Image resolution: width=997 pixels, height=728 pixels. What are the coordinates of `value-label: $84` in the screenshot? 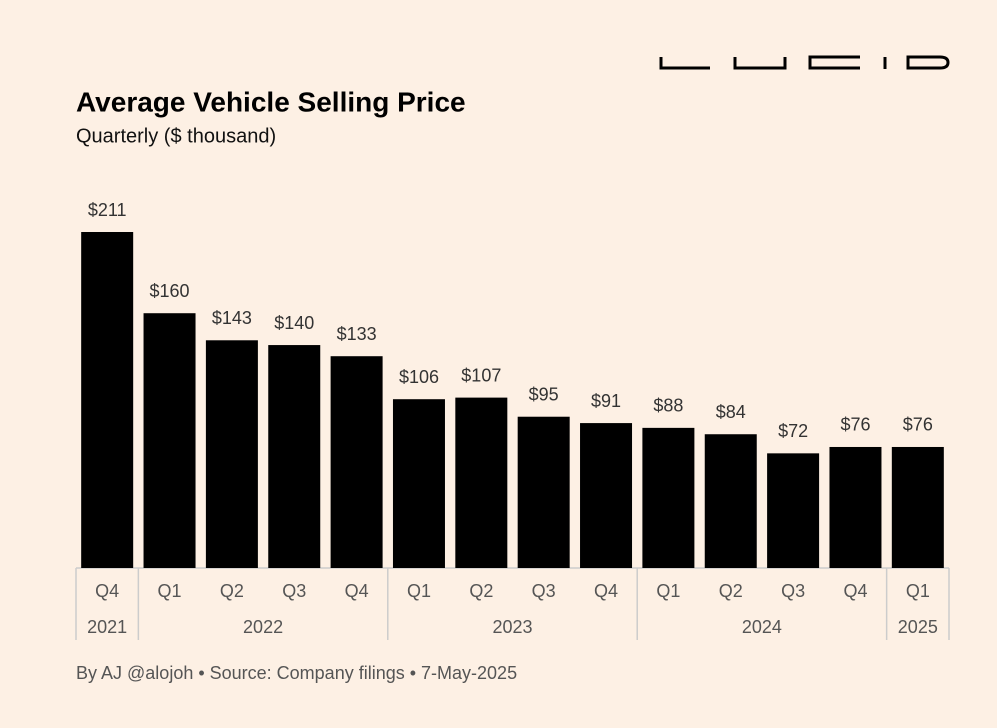 It's located at (731, 412).